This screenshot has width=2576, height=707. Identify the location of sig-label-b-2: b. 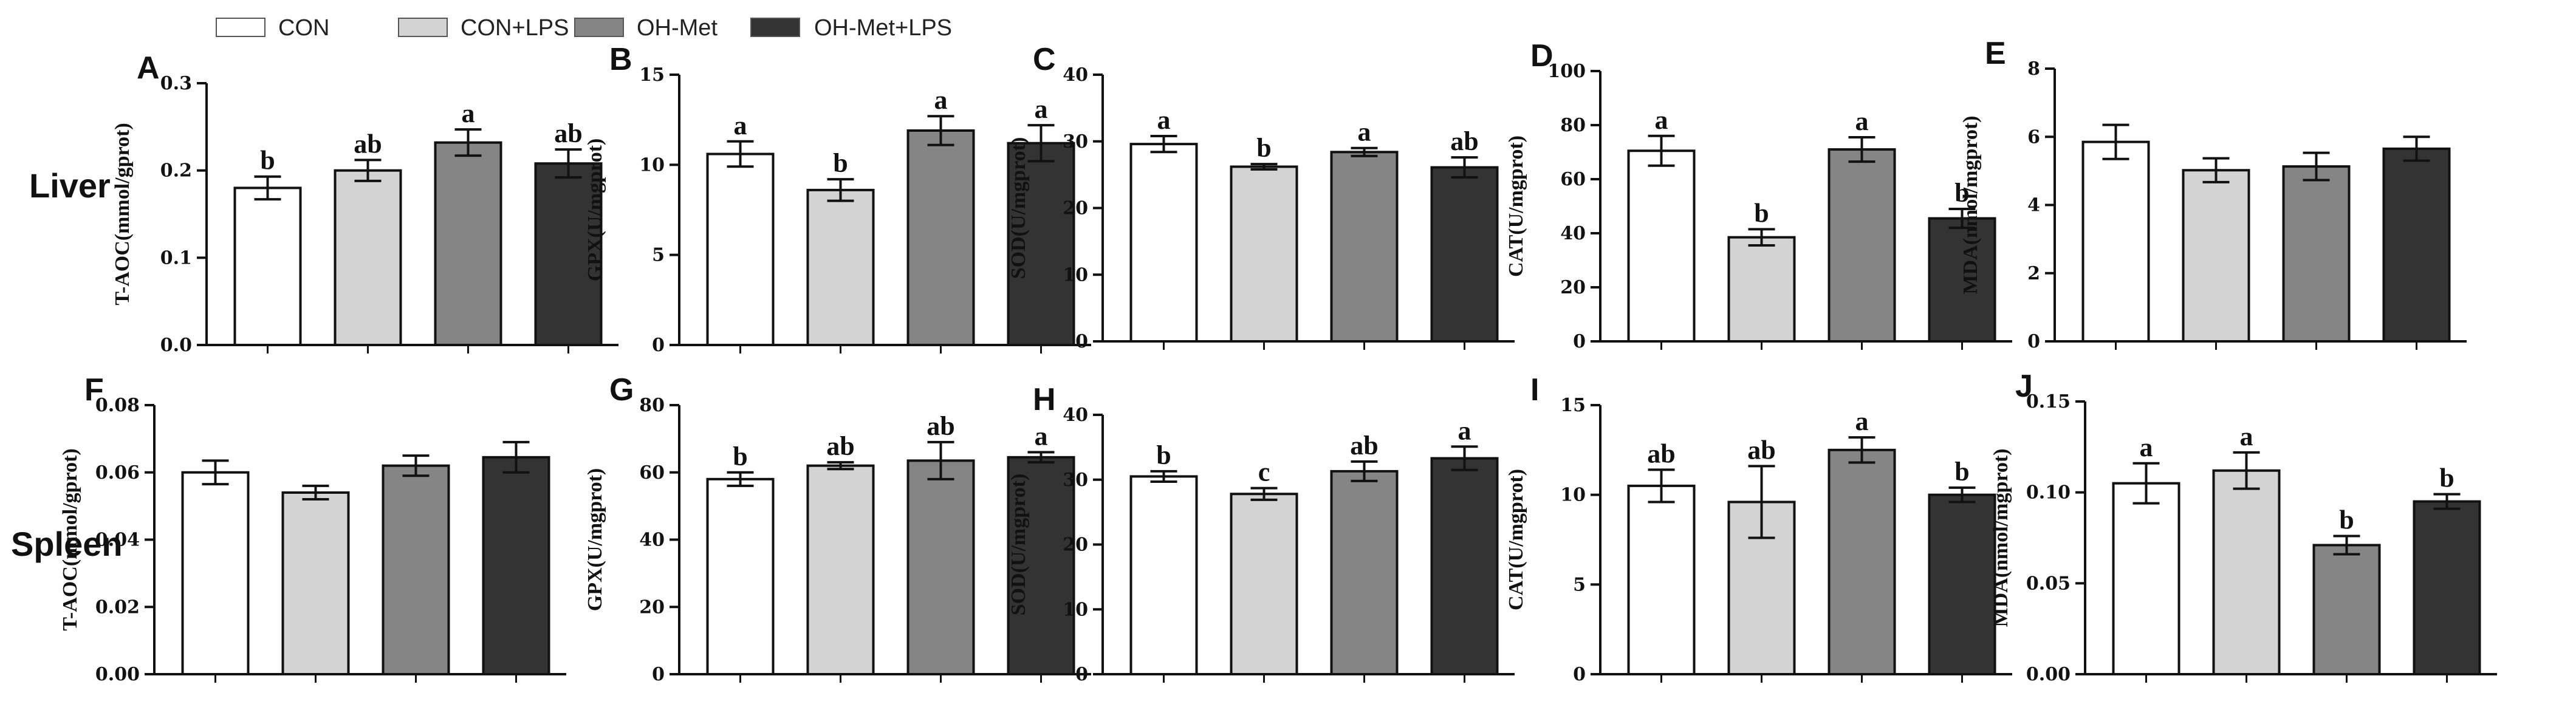
(840, 163).